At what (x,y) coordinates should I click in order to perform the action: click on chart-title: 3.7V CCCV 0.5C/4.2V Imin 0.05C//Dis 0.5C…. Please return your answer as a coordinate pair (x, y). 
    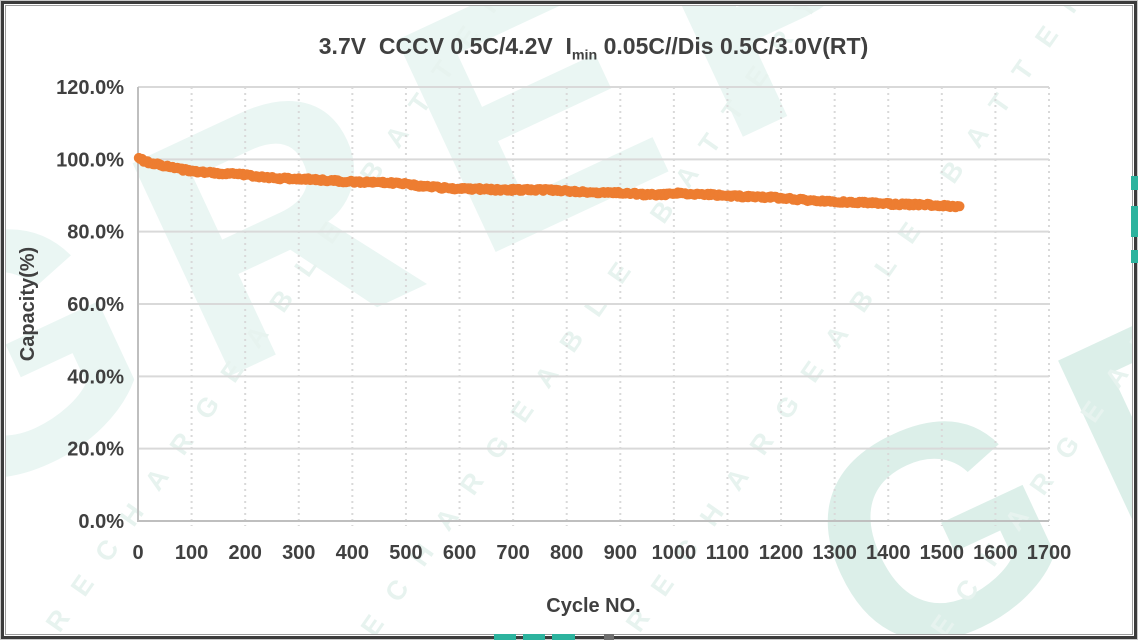
    Looking at the image, I should click on (593, 48).